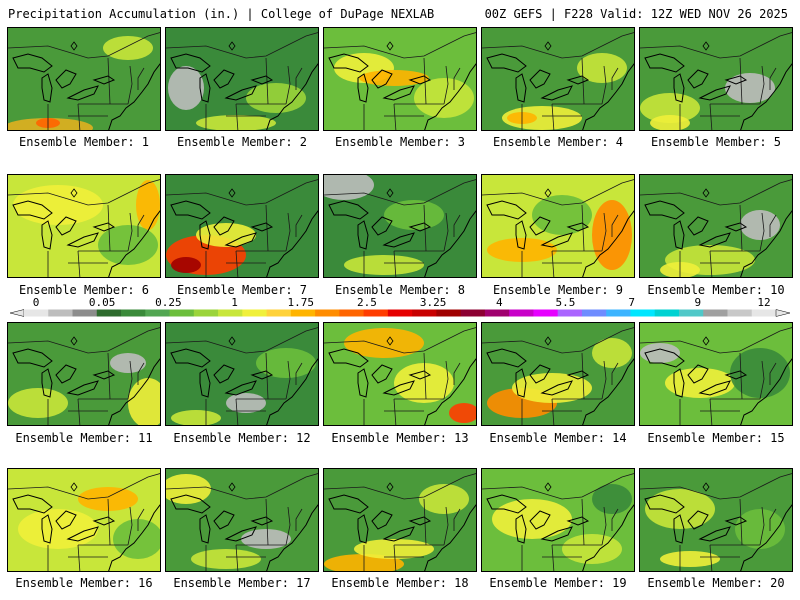 This screenshot has height=600, width=800. Describe the element at coordinates (558, 290) in the screenshot. I see `ensemble-member-label: Ensemble Member: 9` at that location.